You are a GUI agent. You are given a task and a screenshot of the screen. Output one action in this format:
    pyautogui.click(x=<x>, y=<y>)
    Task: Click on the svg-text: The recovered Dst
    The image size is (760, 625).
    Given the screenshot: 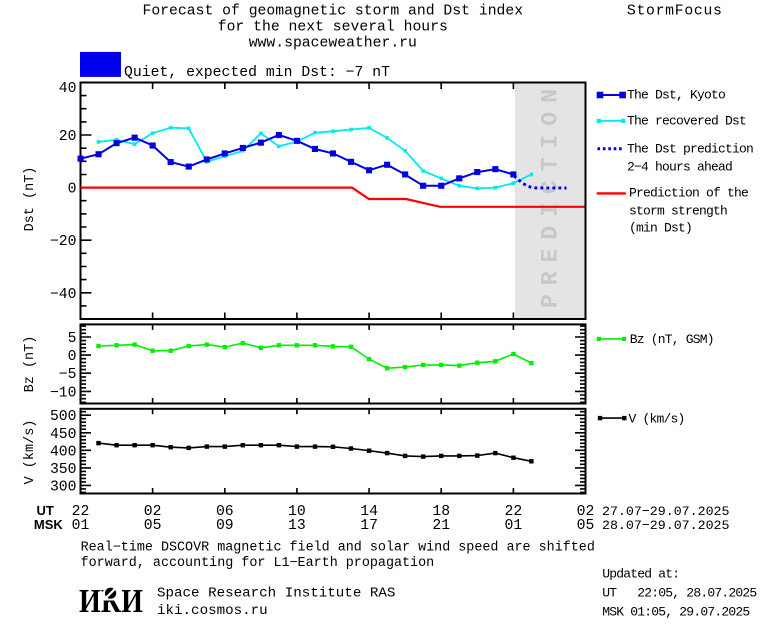 What is the action you would take?
    pyautogui.click(x=686, y=121)
    